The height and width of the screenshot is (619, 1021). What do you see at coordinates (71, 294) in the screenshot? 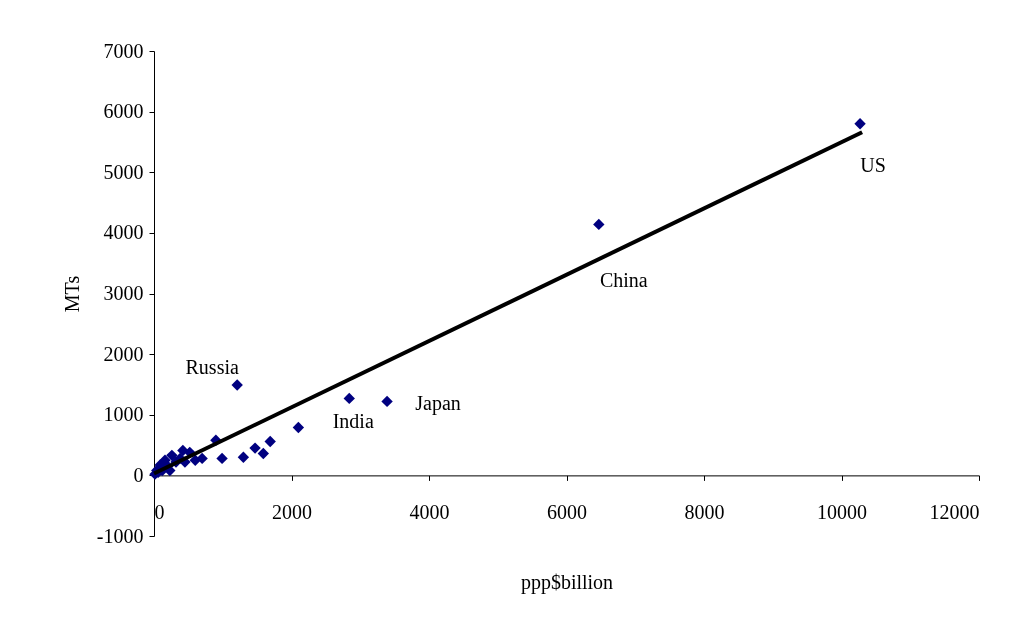
I see `y-axis-title: MTs` at bounding box center [71, 294].